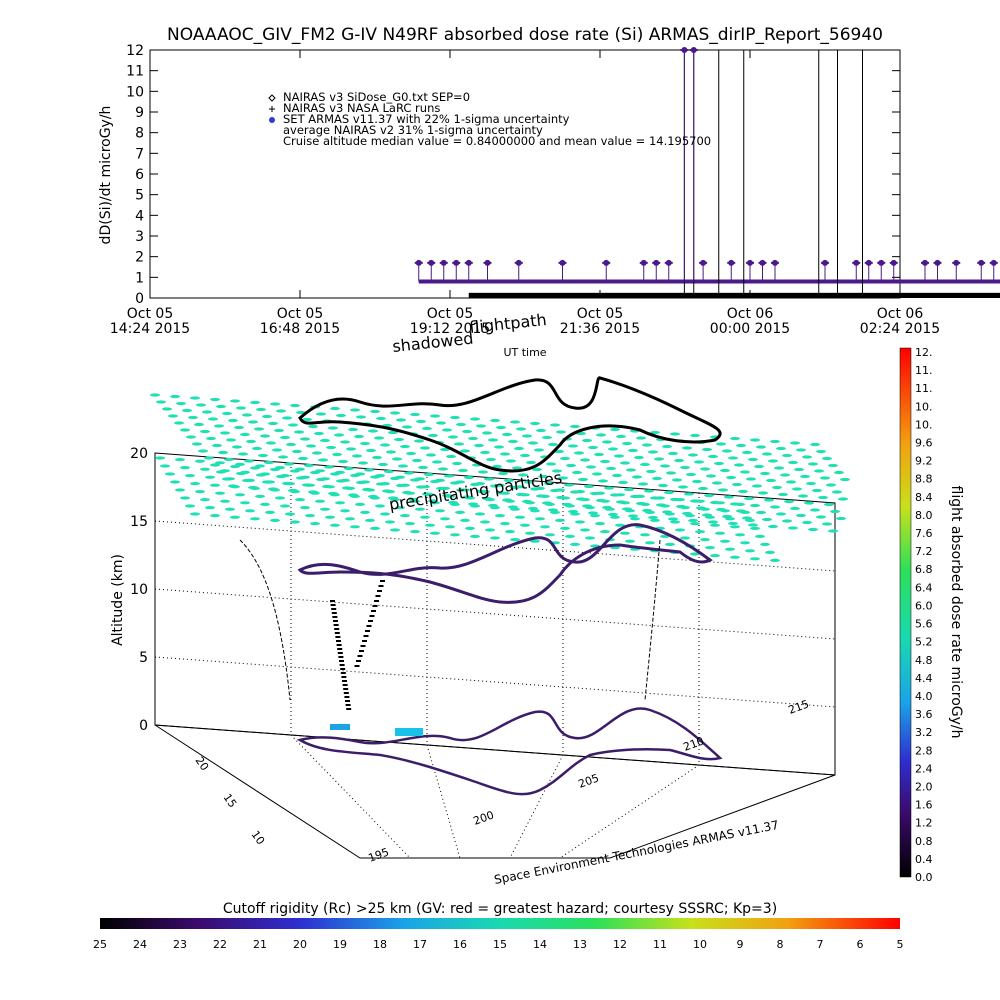 Image resolution: width=1000 pixels, height=1000 pixels. Describe the element at coordinates (300, 314) in the screenshot. I see `x-tick-label-date: Oct 05` at that location.